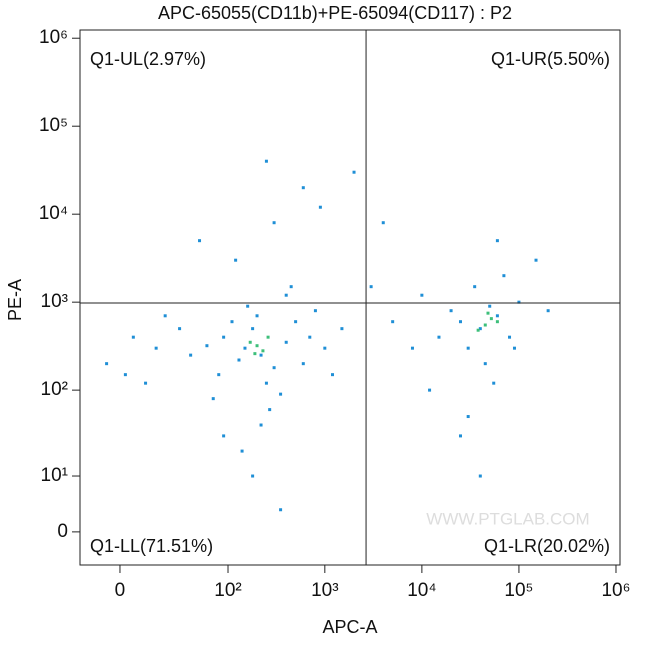 The height and width of the screenshot is (647, 650). What do you see at coordinates (151, 546) in the screenshot?
I see `quadrant-label: Q1-LL(71.51%)` at bounding box center [151, 546].